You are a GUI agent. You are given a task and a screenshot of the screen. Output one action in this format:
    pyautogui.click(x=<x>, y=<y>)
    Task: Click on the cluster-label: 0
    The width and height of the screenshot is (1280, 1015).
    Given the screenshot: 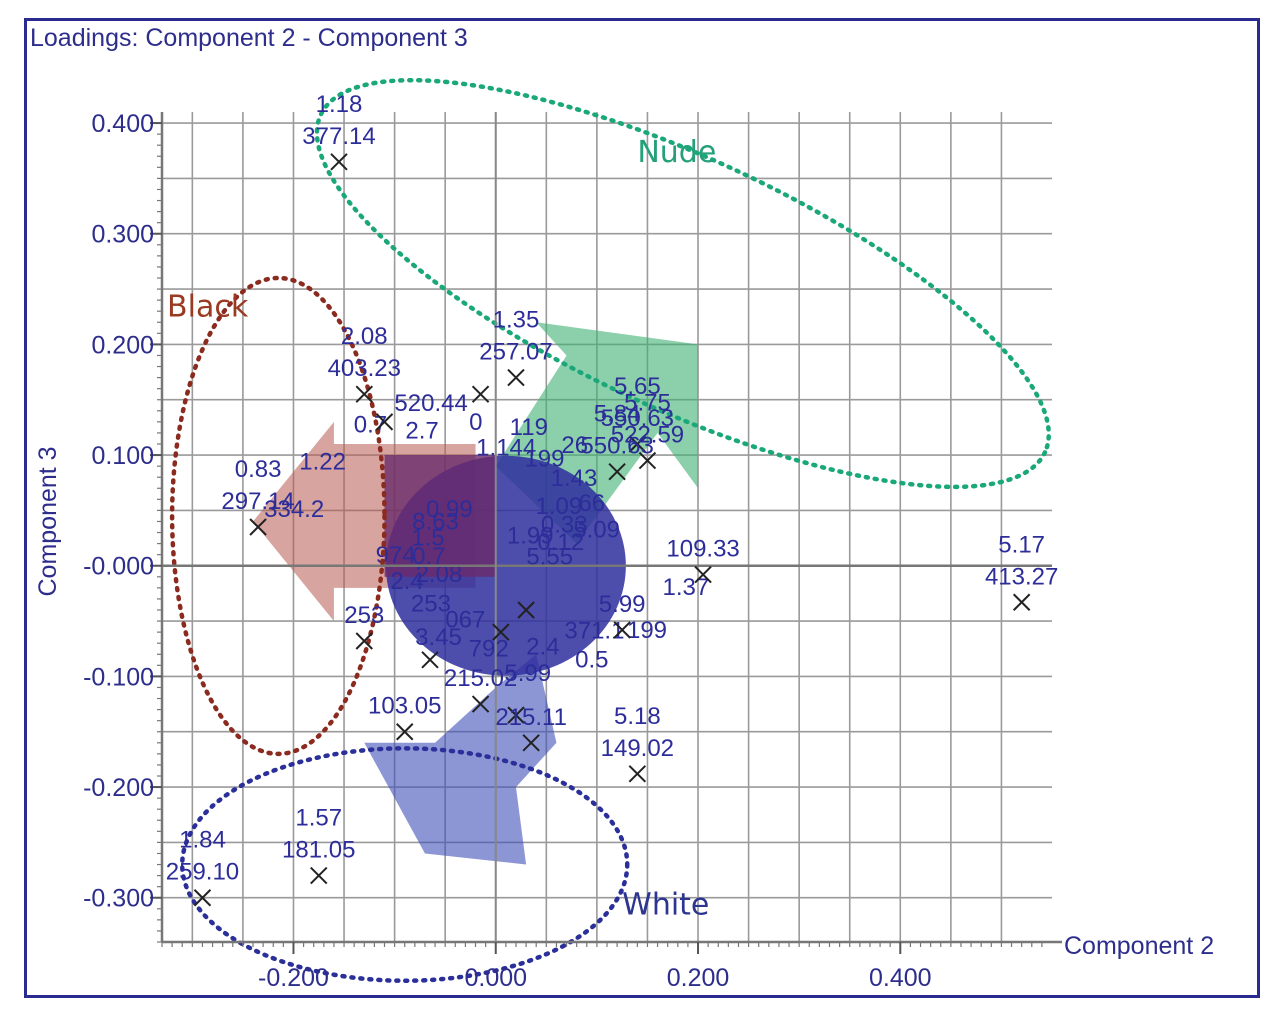 What is the action you would take?
    pyautogui.click(x=475, y=422)
    